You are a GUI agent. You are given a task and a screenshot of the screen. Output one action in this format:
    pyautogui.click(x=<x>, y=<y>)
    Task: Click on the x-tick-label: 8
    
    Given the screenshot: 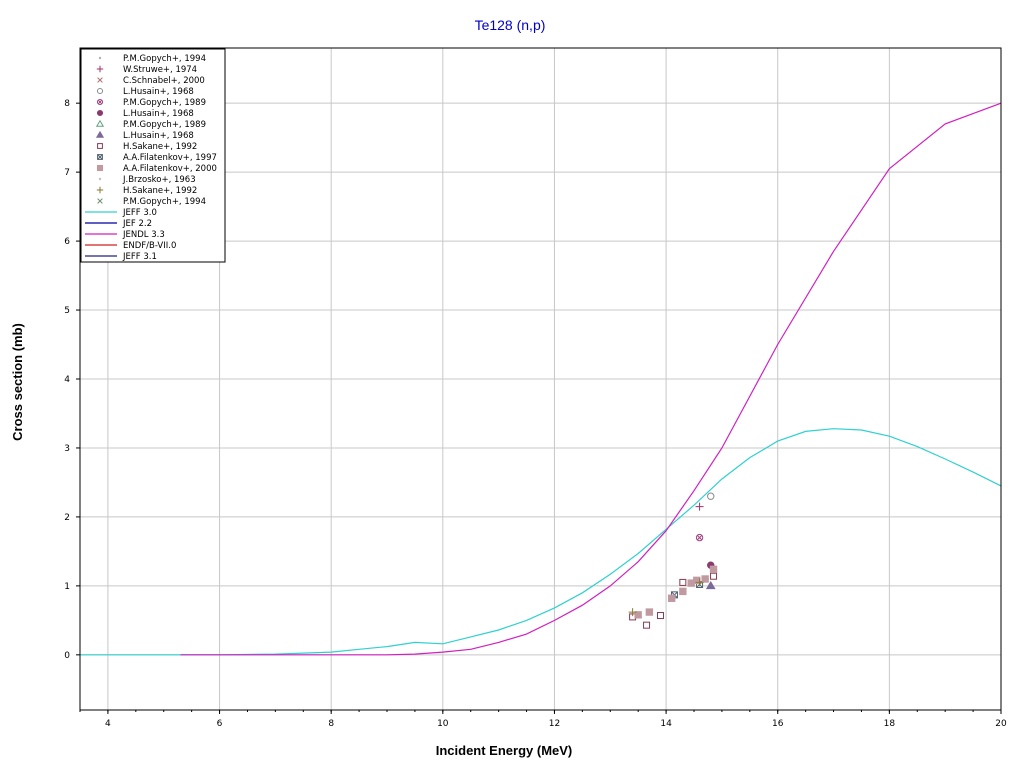 What is the action you would take?
    pyautogui.click(x=331, y=724)
    